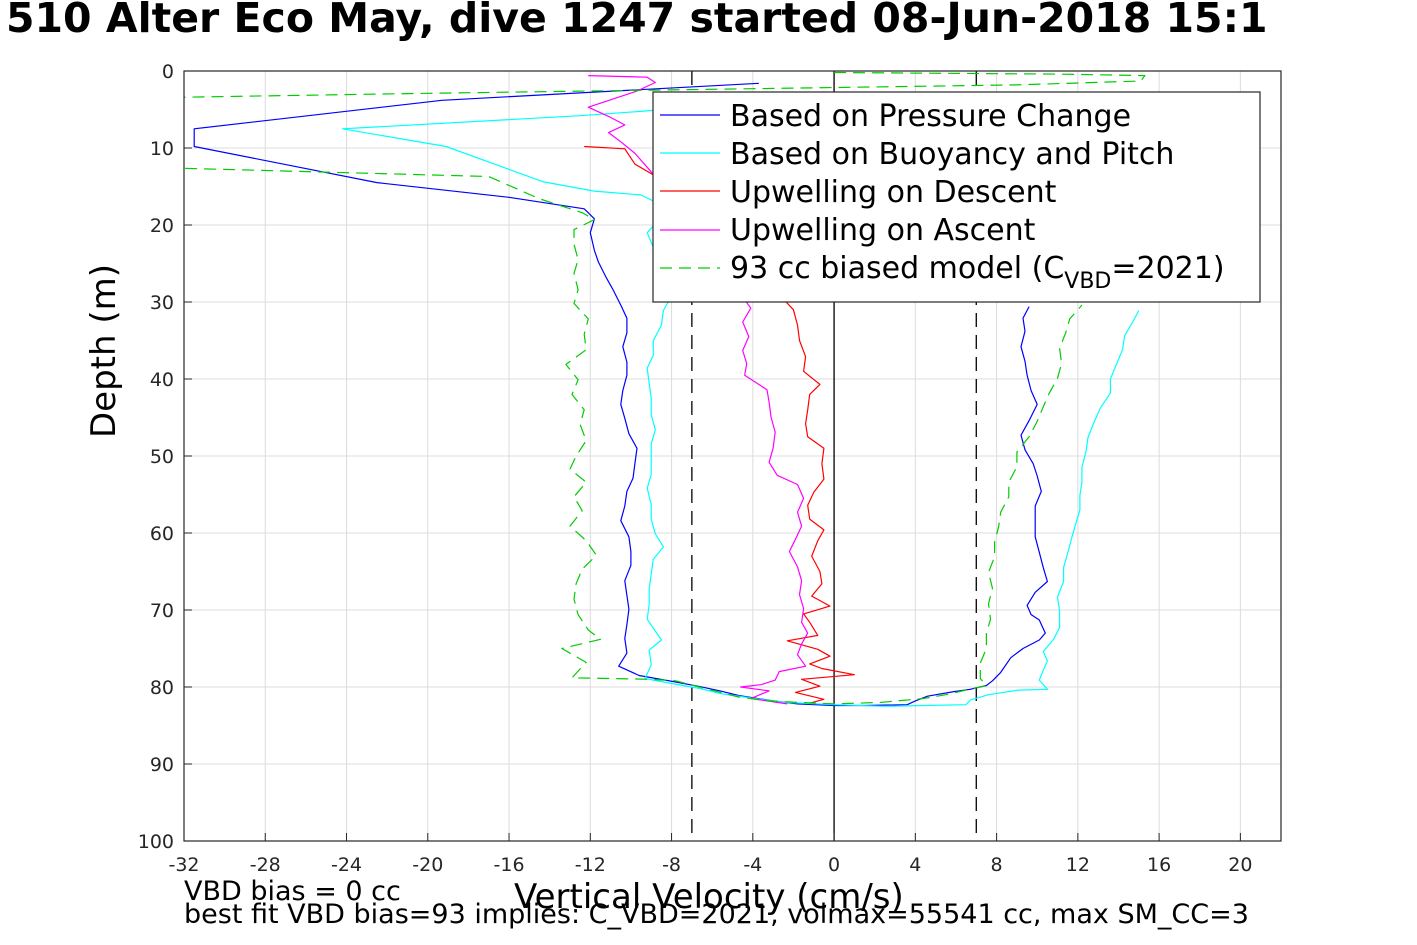  What do you see at coordinates (162, 457) in the screenshot?
I see `y-tick-label: 50` at bounding box center [162, 457].